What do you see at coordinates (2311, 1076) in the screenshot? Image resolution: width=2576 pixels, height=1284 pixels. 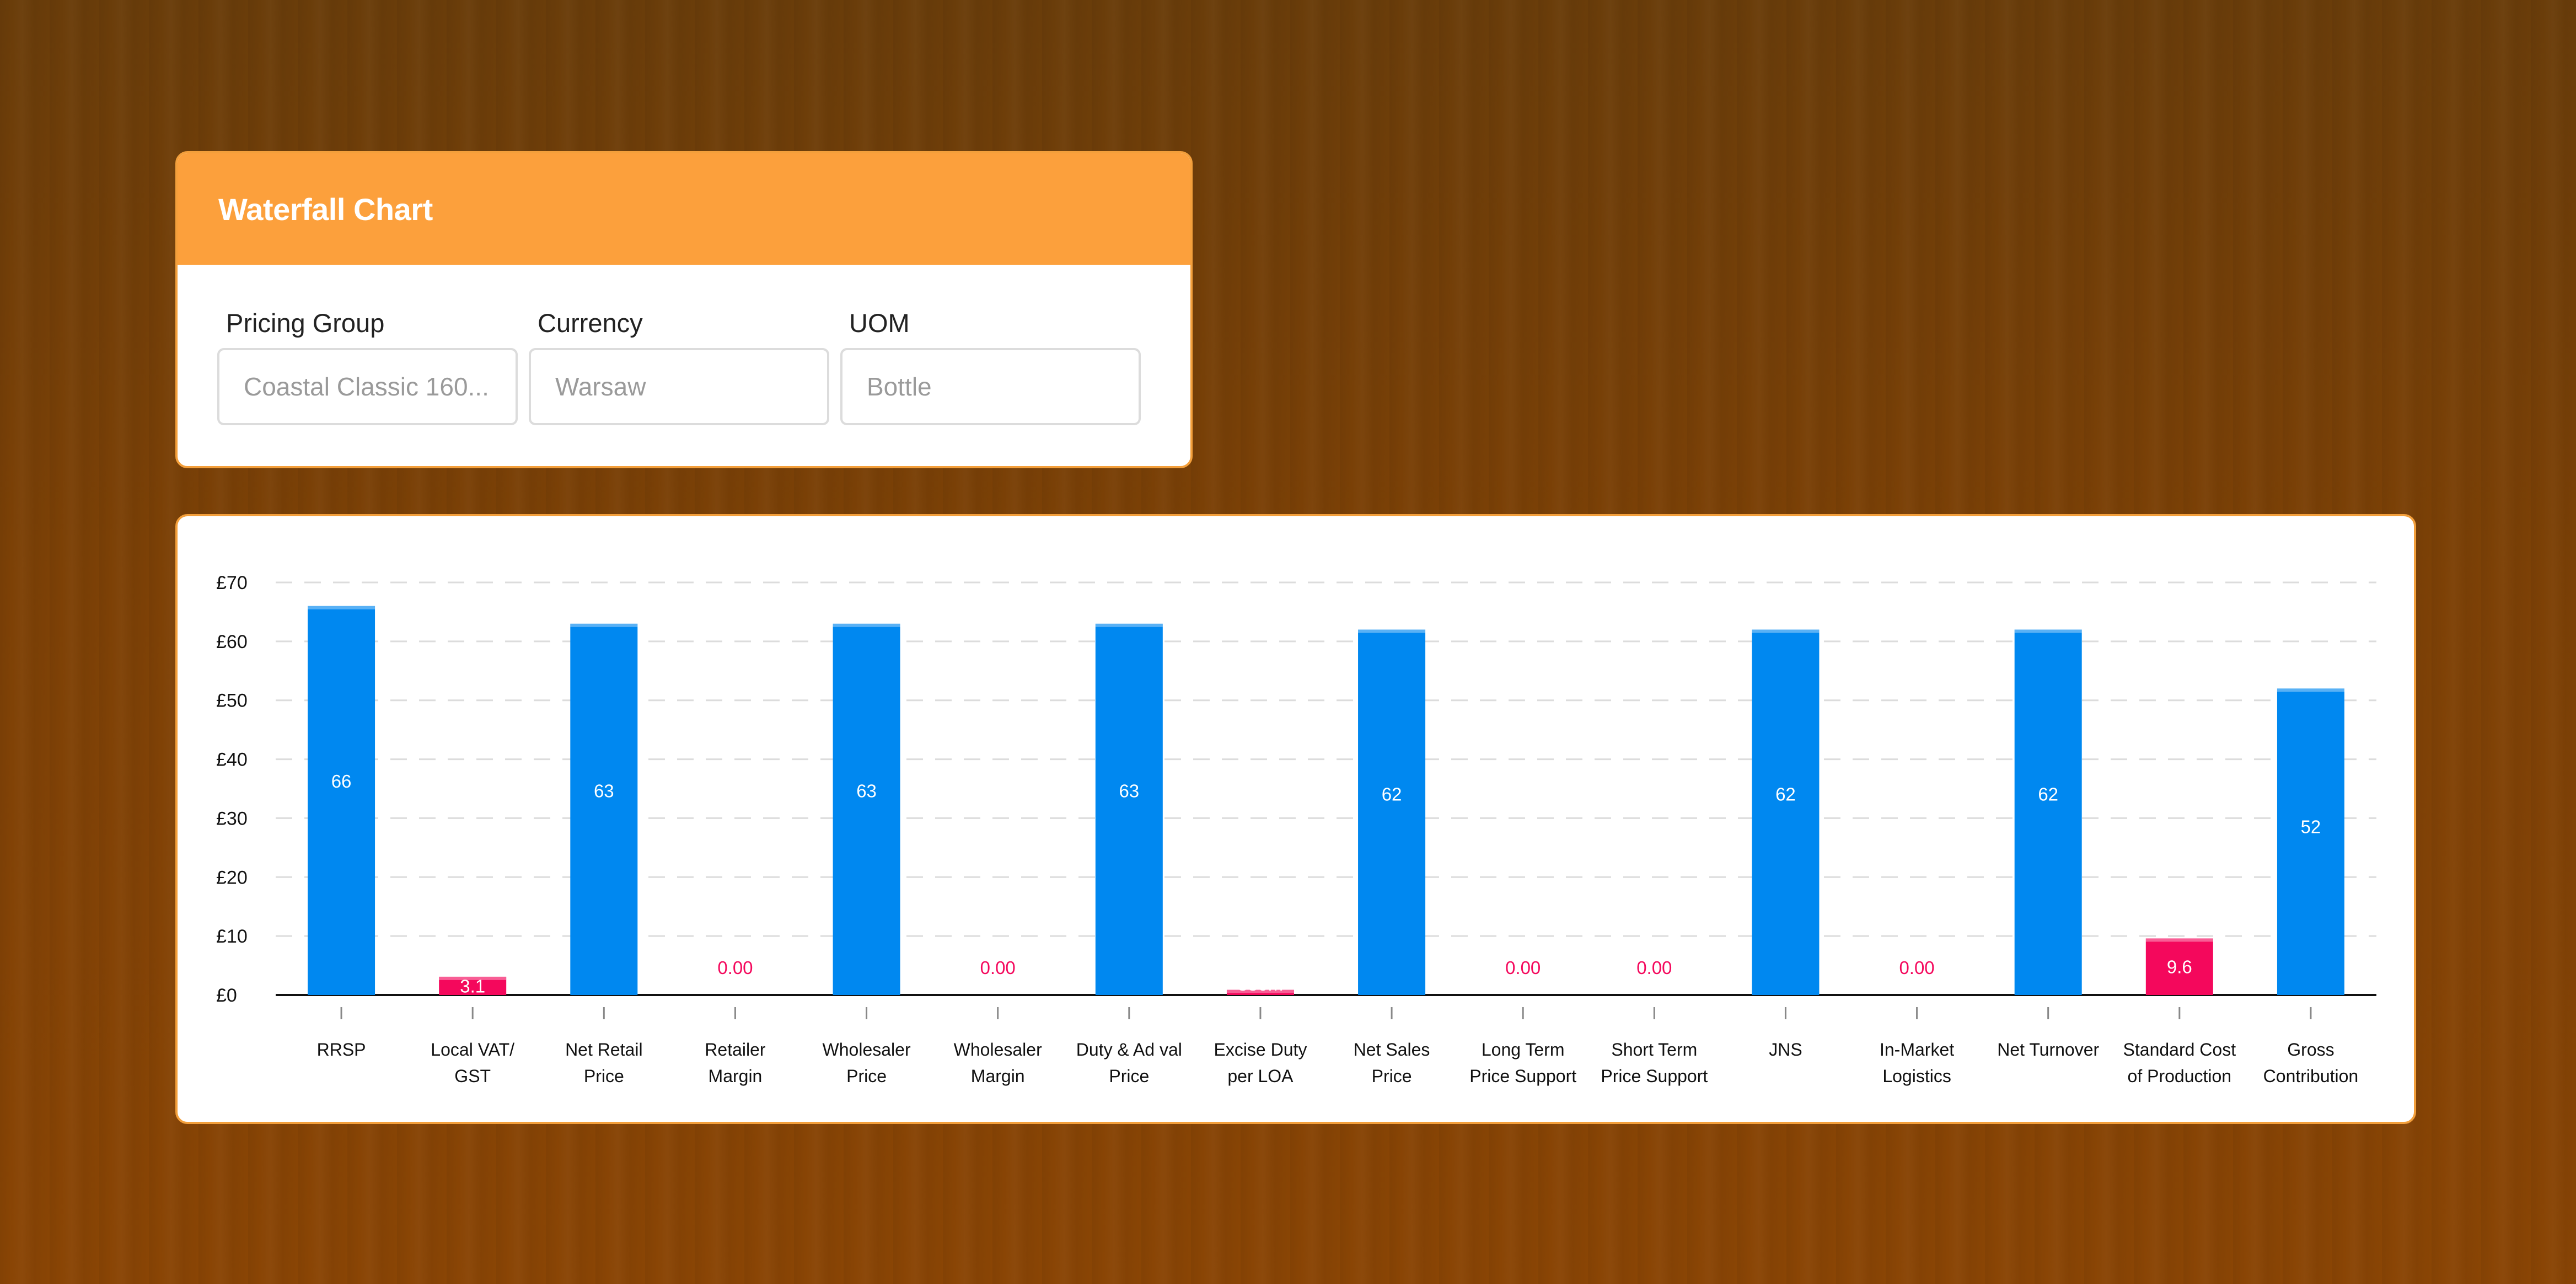 I see `x-tick-label: Contribution` at bounding box center [2311, 1076].